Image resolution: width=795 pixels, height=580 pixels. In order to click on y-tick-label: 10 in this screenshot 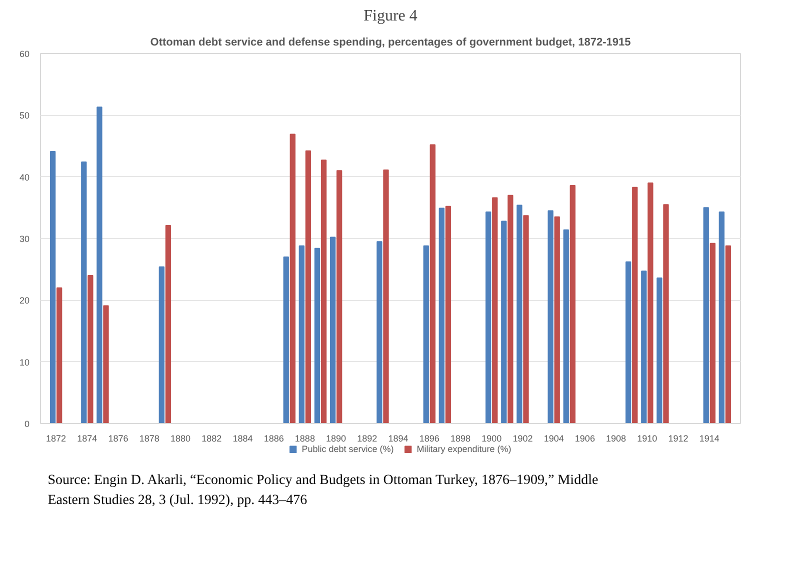, I will do `click(24, 362)`.